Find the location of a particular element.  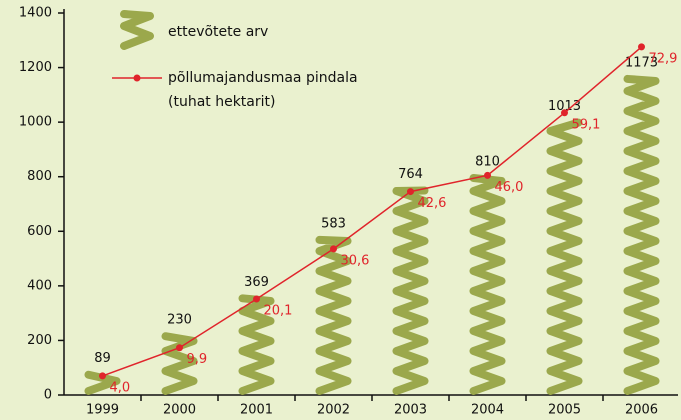

y-tick-label: 400 is located at coordinates (39, 285).